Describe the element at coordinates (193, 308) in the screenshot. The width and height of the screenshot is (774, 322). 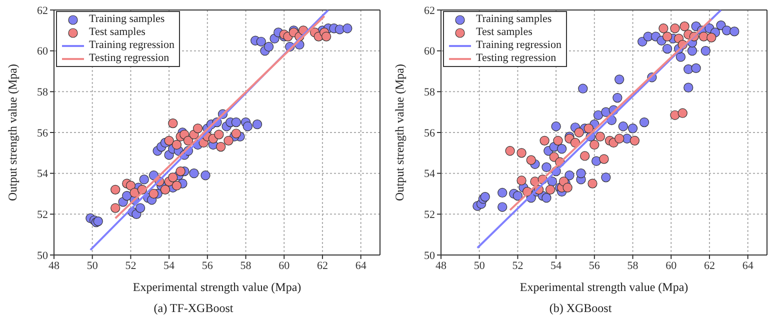
I see `text: (a) TF-XGBoost` at that location.